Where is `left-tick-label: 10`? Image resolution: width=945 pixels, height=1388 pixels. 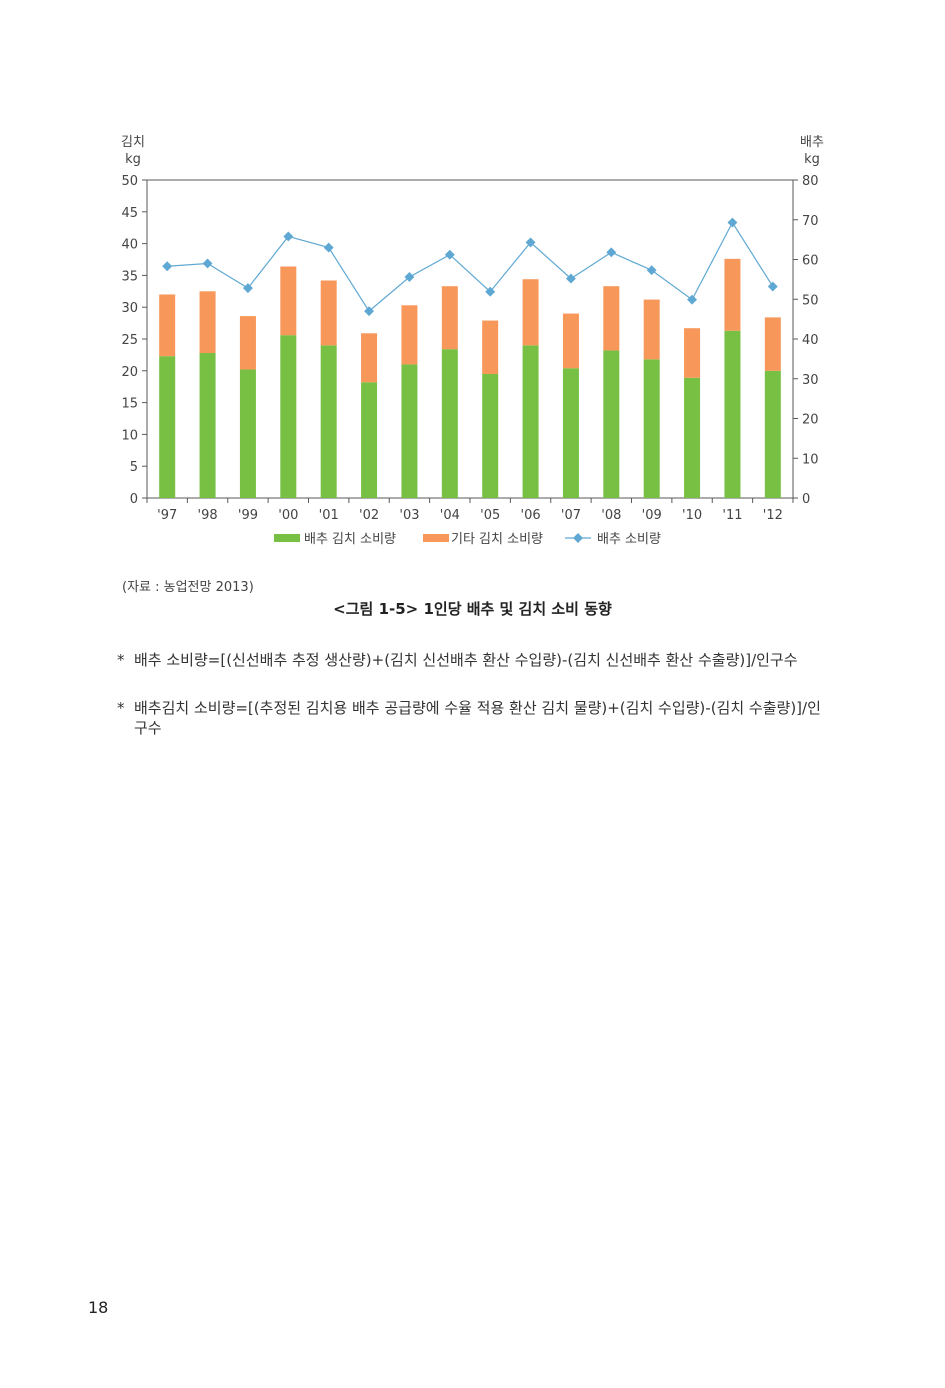 left-tick-label: 10 is located at coordinates (129, 435).